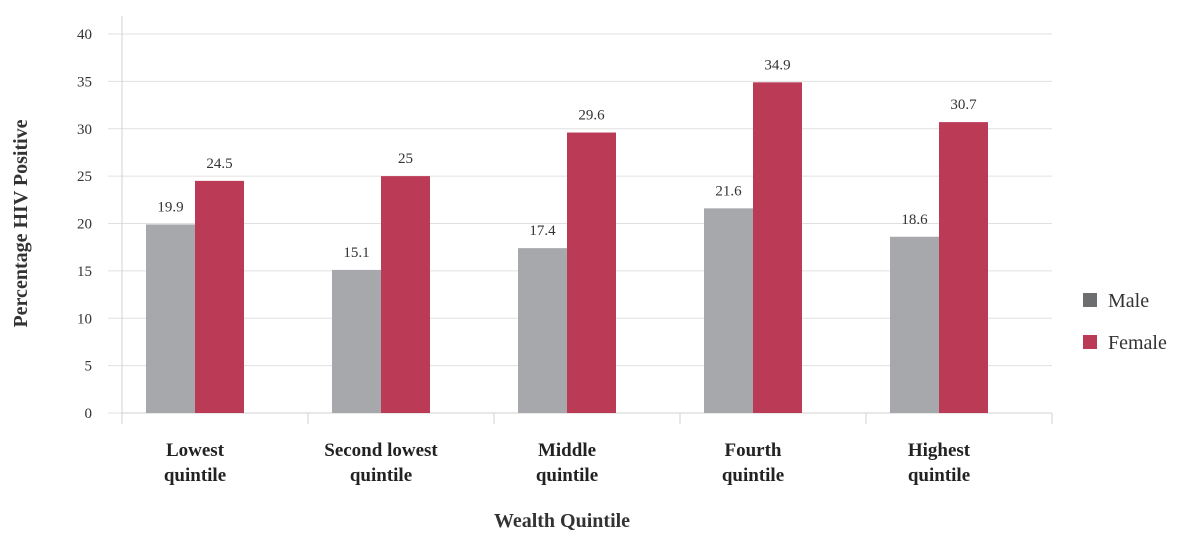 Image resolution: width=1190 pixels, height=534 pixels. I want to click on x-category-label: Fourth, so click(753, 450).